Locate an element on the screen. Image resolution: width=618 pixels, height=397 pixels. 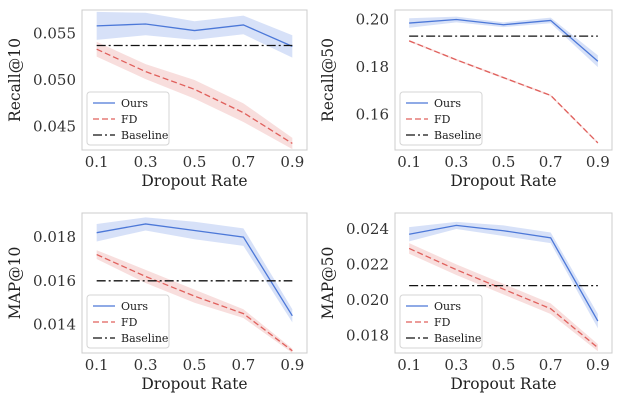
y-axis-label: Recall@10 is located at coordinates (15, 80).